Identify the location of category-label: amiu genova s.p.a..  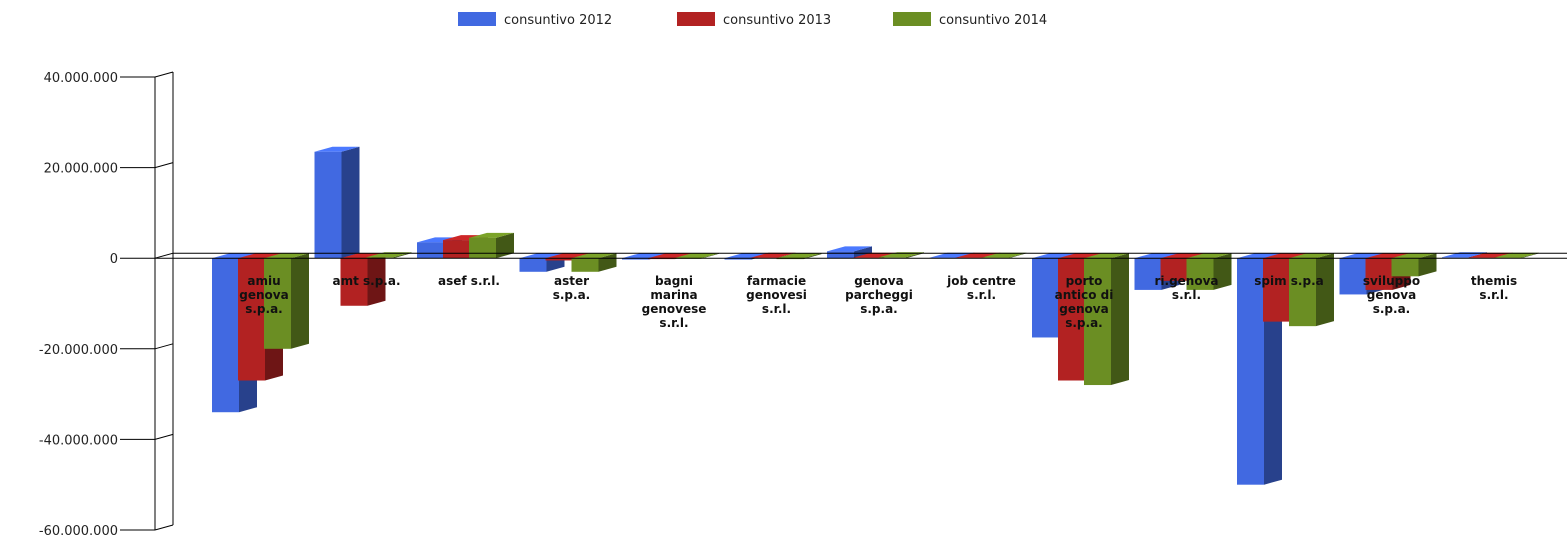
(263, 295).